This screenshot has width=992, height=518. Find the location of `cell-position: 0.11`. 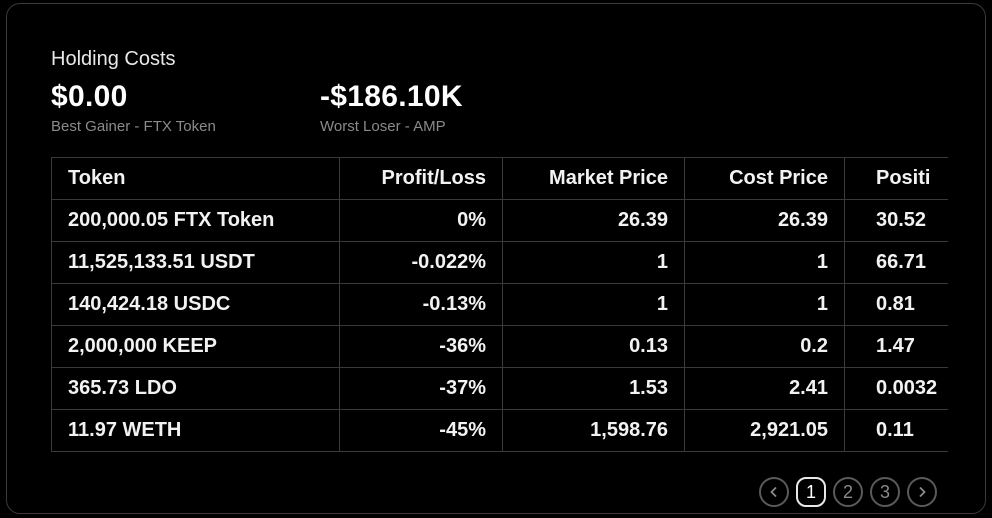

cell-position: 0.11 is located at coordinates (896, 430).